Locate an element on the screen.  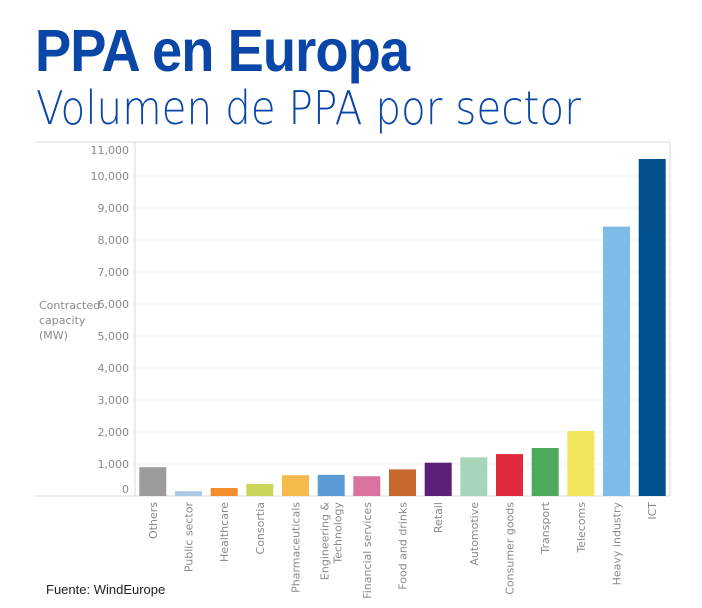
x-tick-label: ICT is located at coordinates (652, 511).